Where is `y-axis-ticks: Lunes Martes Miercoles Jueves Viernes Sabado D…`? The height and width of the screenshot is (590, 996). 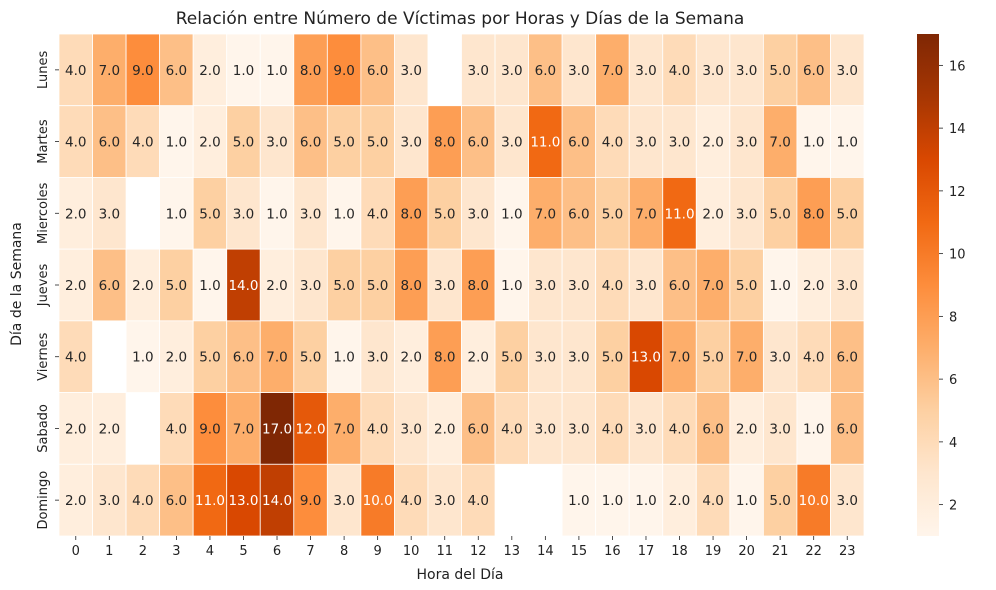
y-axis-ticks: Lunes Martes Miercoles Jueves Viernes Sabado D… is located at coordinates (47, 289).